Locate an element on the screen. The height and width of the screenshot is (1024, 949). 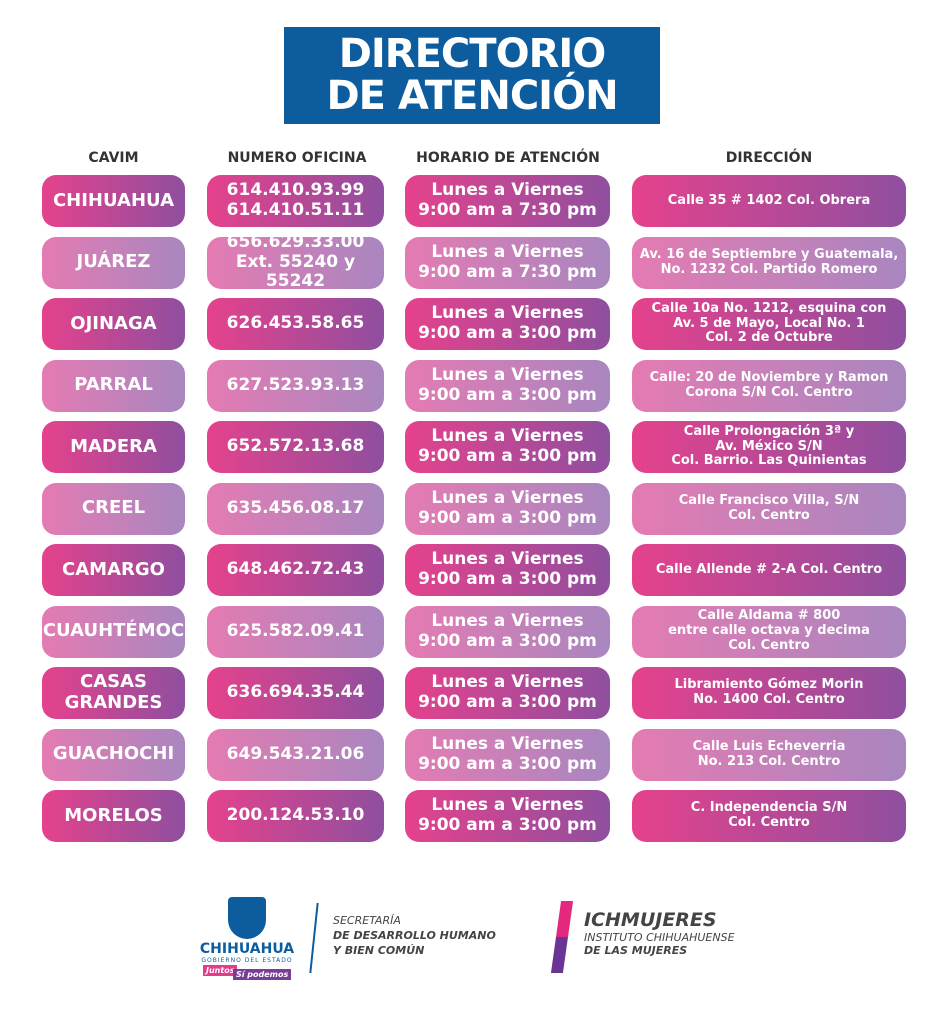
cavim-cell-line: MADERA is located at coordinates (113, 446).